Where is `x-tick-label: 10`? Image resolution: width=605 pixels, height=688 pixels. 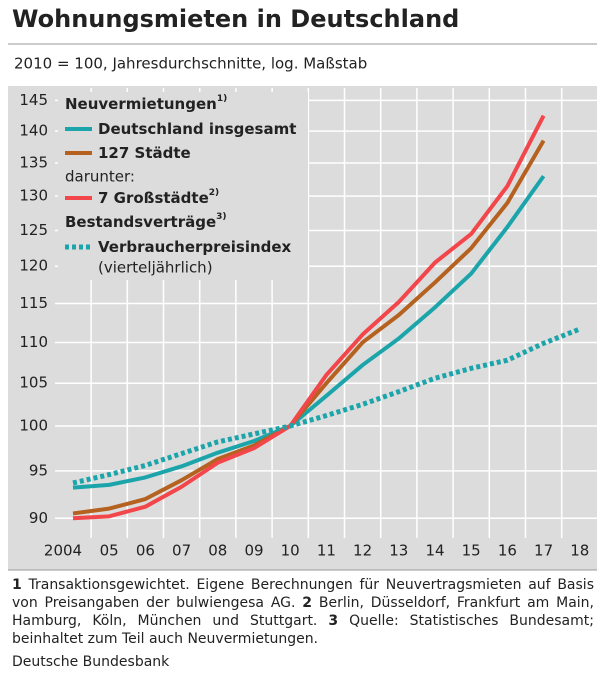 x-tick-label: 10 is located at coordinates (290, 551).